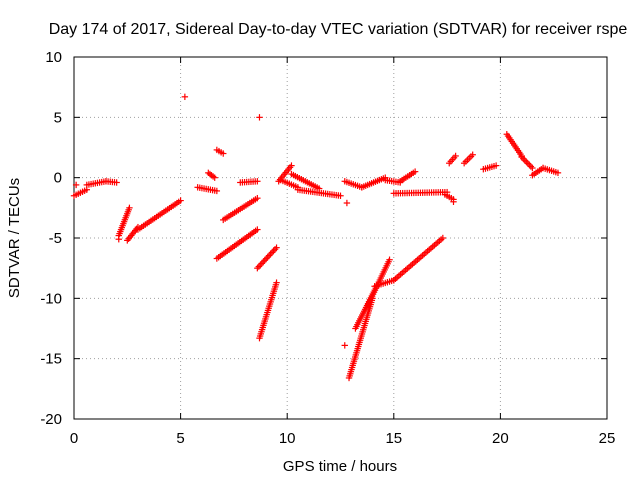  Describe the element at coordinates (58, 117) in the screenshot. I see `y-tick-label: 5` at that location.